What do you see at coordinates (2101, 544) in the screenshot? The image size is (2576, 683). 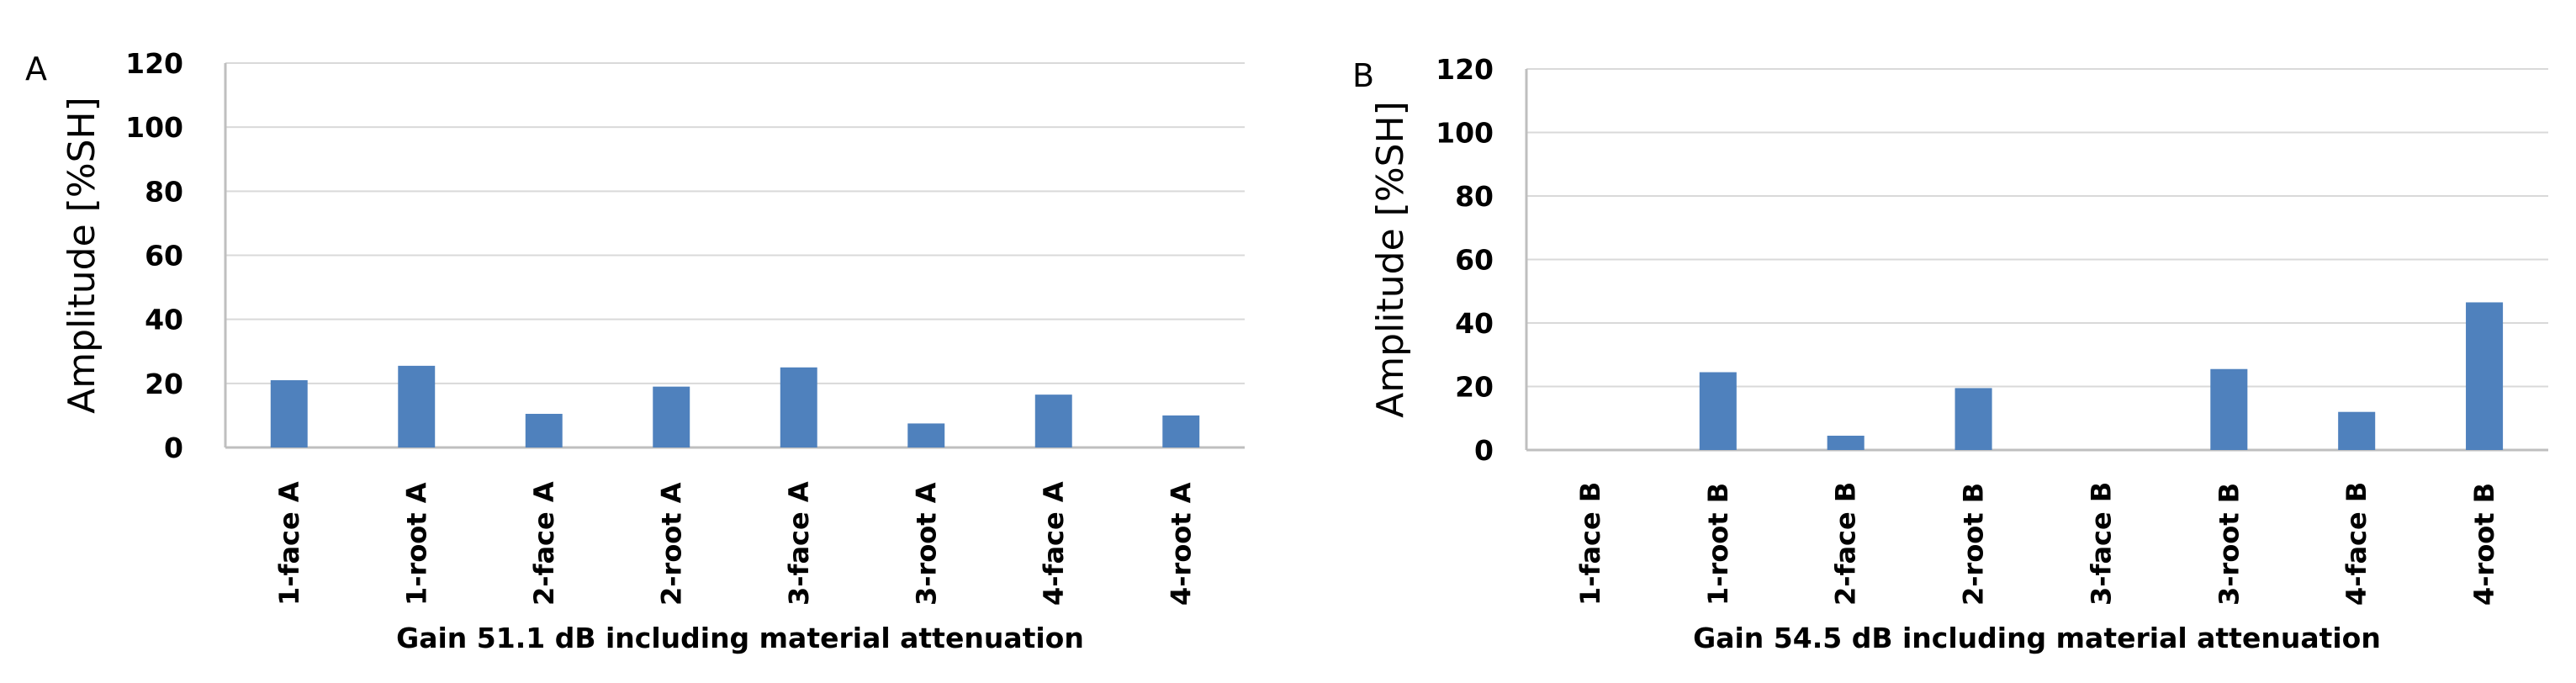 I see `x-category-label: 3-face B` at bounding box center [2101, 544].